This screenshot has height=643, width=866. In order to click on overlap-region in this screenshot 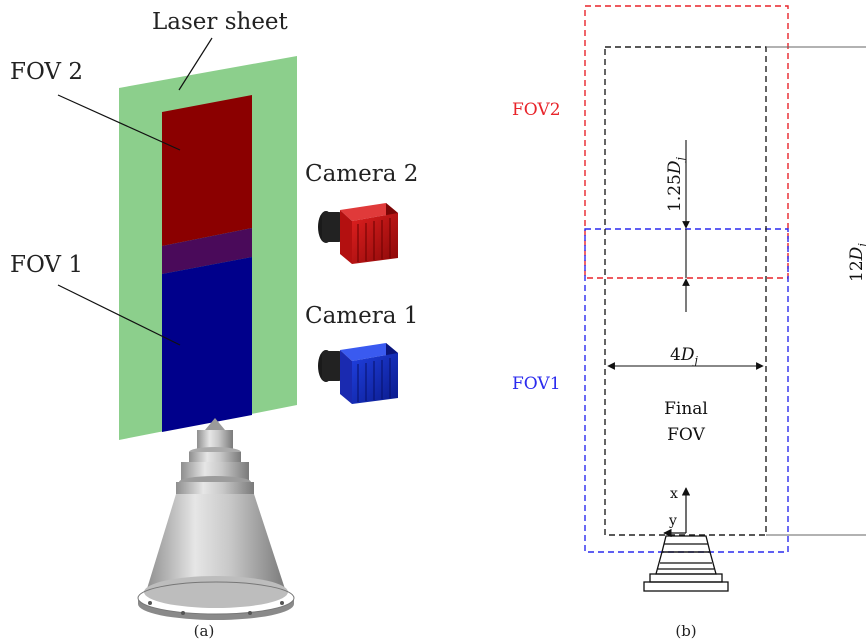, I will do `click(207, 251)`.